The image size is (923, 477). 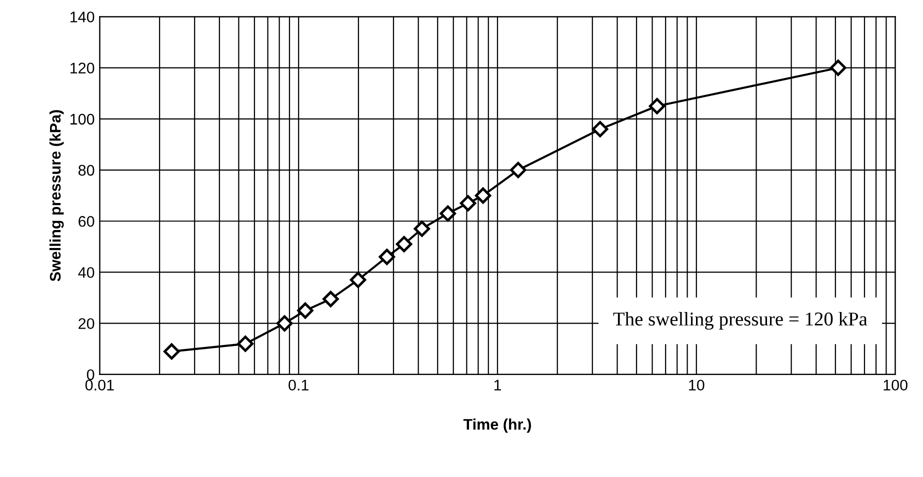 I want to click on y-tick-label: 0, so click(x=90, y=374).